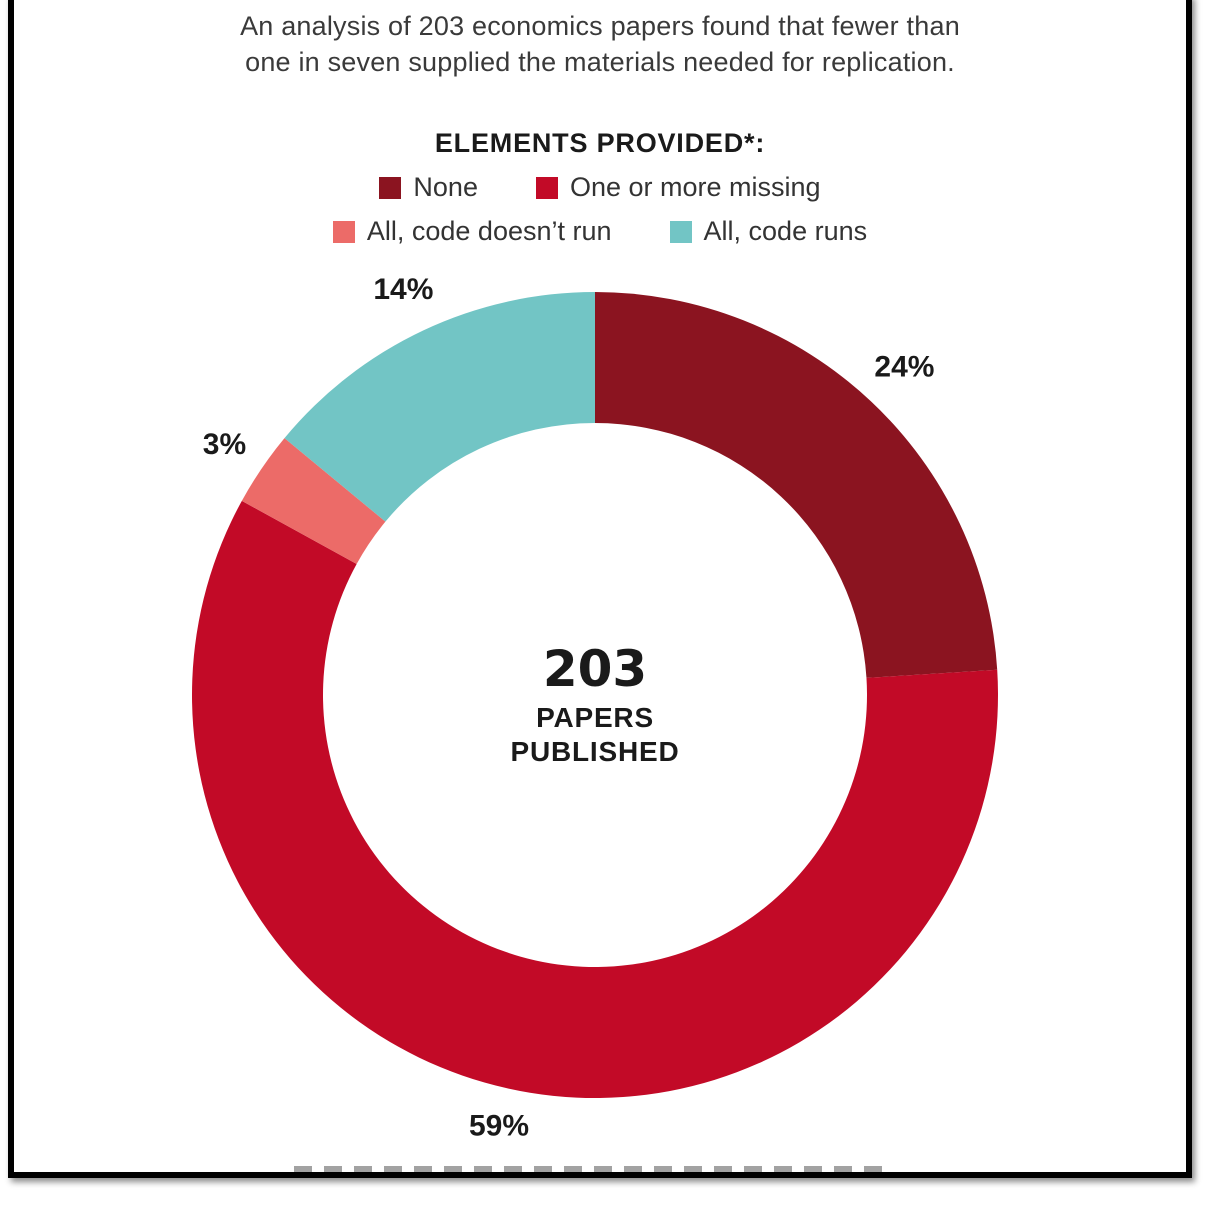  What do you see at coordinates (600, 143) in the screenshot?
I see `legend-title: ELEMENTS PROVIDED*:` at bounding box center [600, 143].